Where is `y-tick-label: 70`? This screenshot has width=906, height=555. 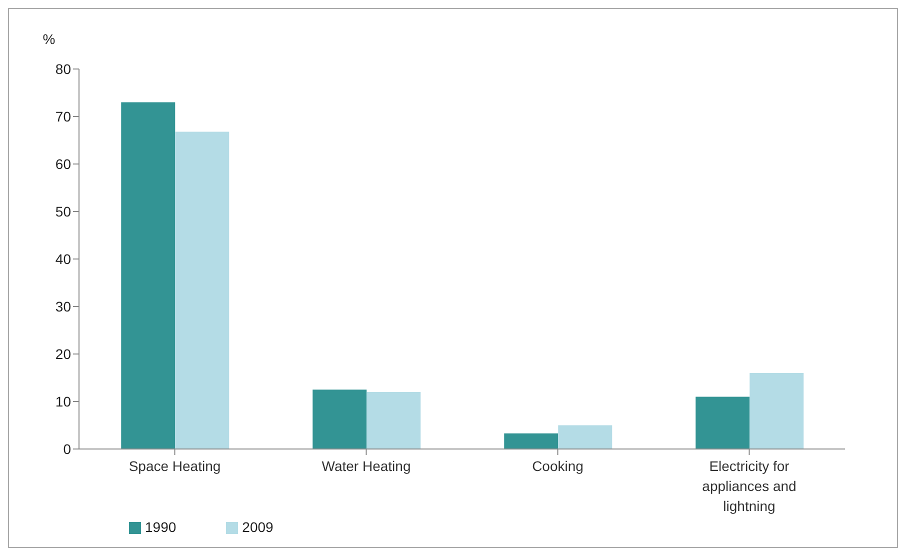
y-tick-label: 70 is located at coordinates (63, 116).